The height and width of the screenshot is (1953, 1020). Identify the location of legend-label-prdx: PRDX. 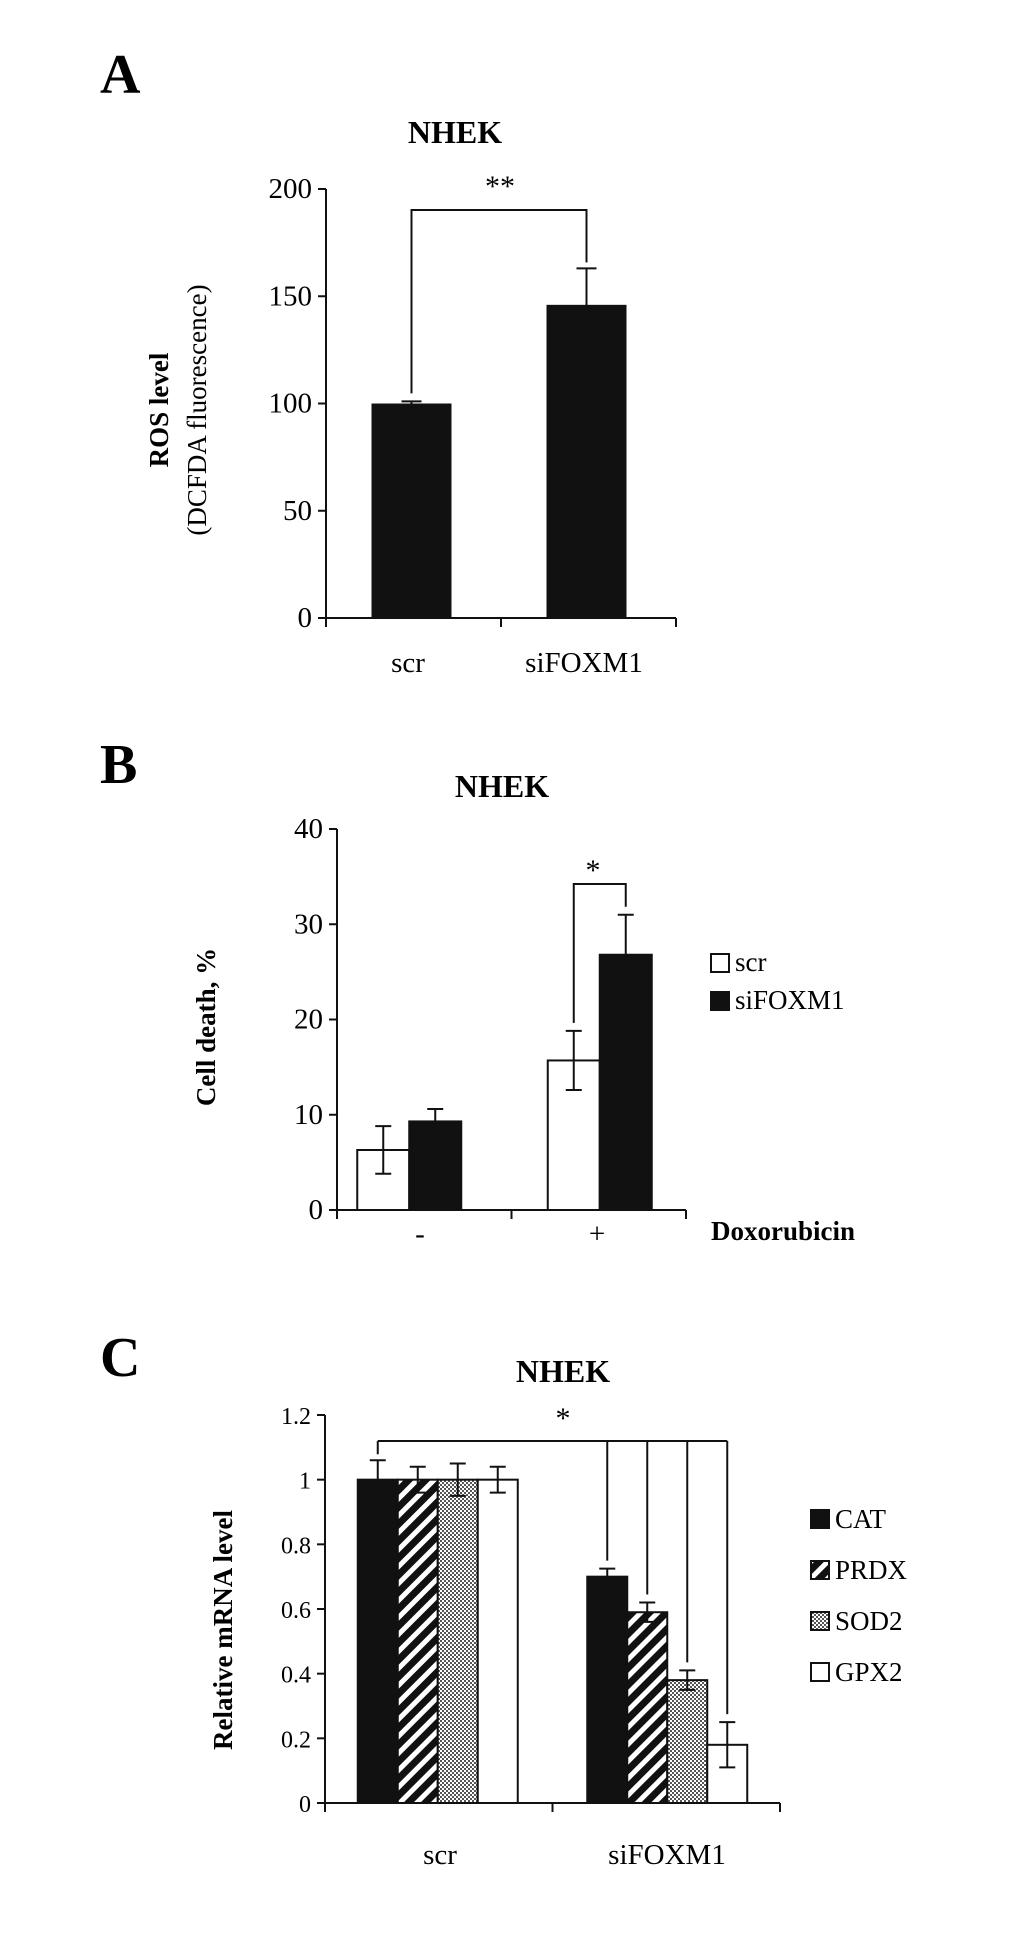
(871, 1570).